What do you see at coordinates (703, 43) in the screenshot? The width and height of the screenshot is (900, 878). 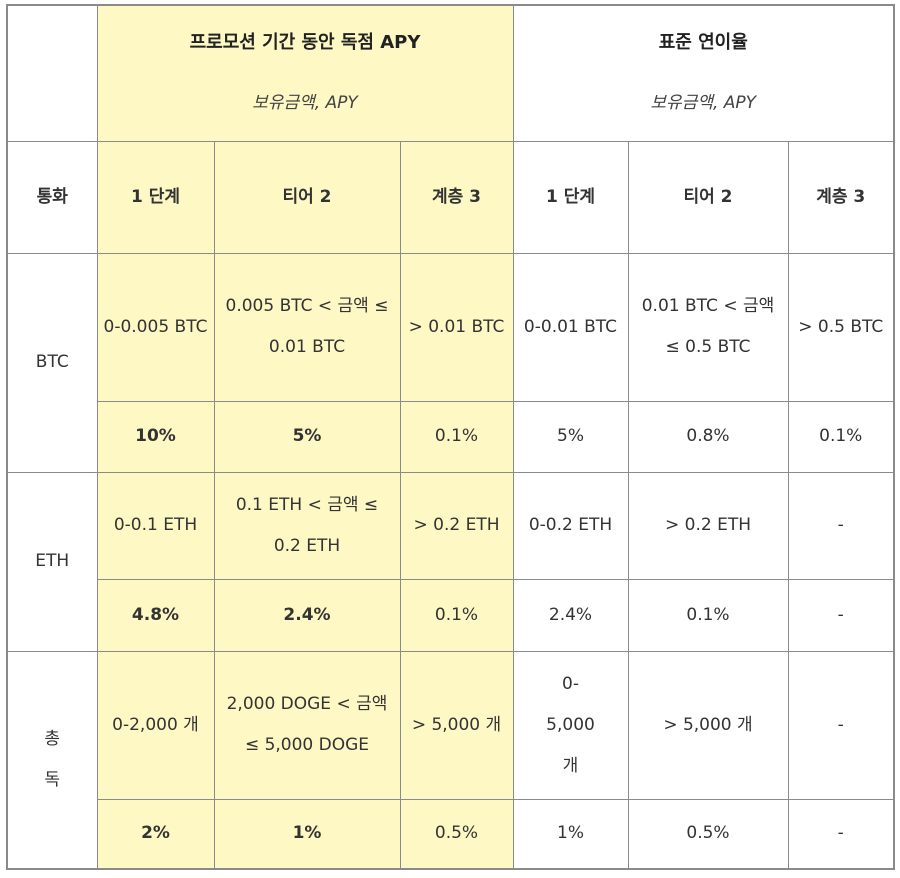 I see `standard-header-title: 표준 연이율` at bounding box center [703, 43].